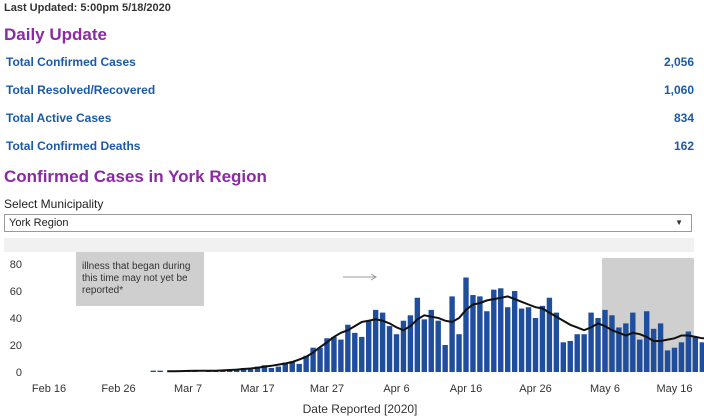 Image resolution: width=704 pixels, height=417 pixels. What do you see at coordinates (16, 346) in the screenshot?
I see `y-tick-label: 20` at bounding box center [16, 346].